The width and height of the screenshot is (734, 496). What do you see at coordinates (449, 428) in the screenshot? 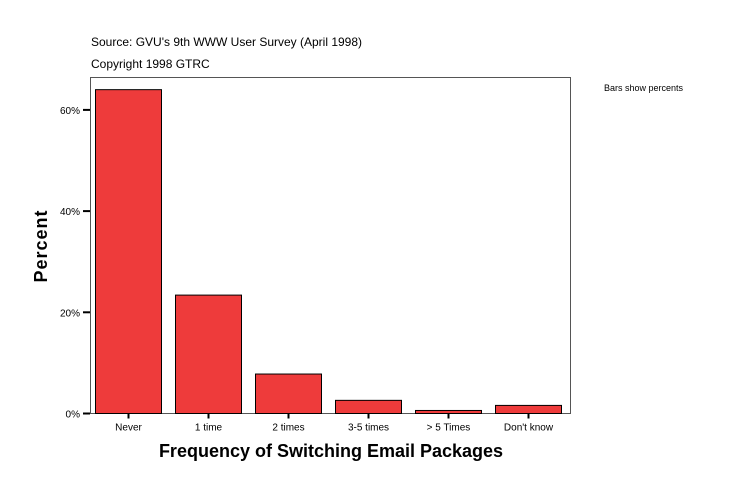
I see `x-tick-label-4: > 5 Times` at bounding box center [449, 428].